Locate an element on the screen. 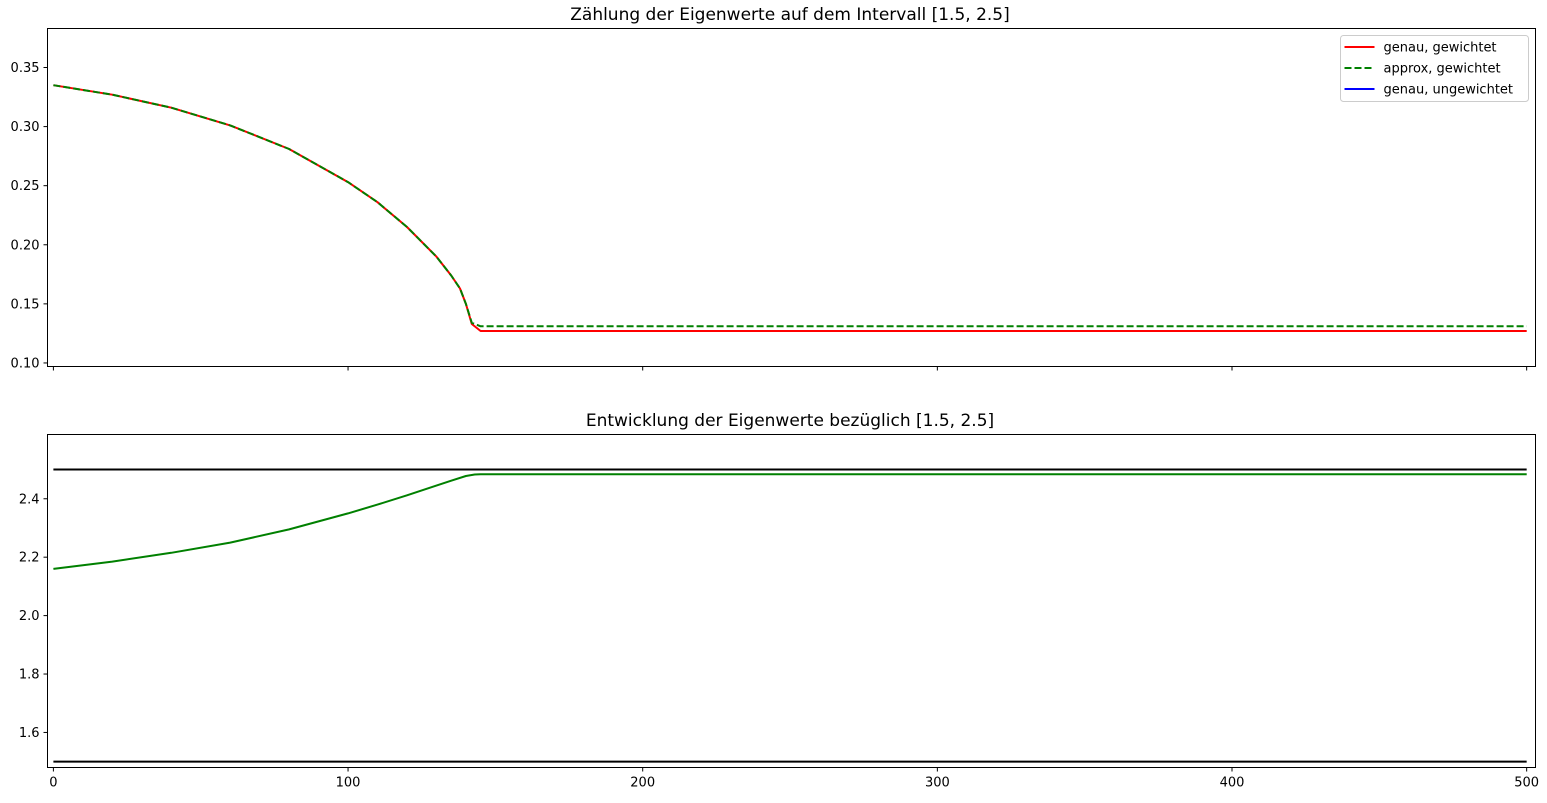  bottom-y-tick-label: 1.8 is located at coordinates (29, 675).